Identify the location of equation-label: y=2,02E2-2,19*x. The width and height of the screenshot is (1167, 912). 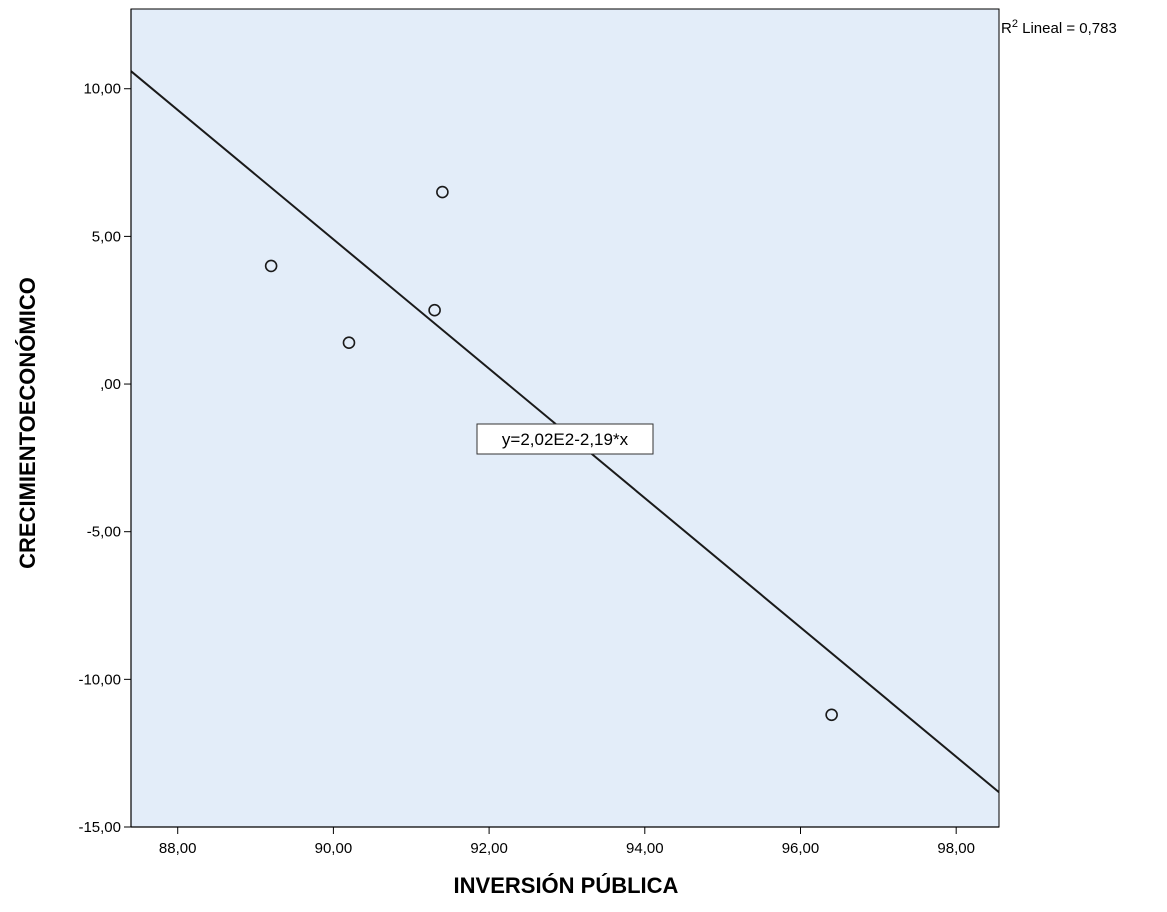
(565, 439).